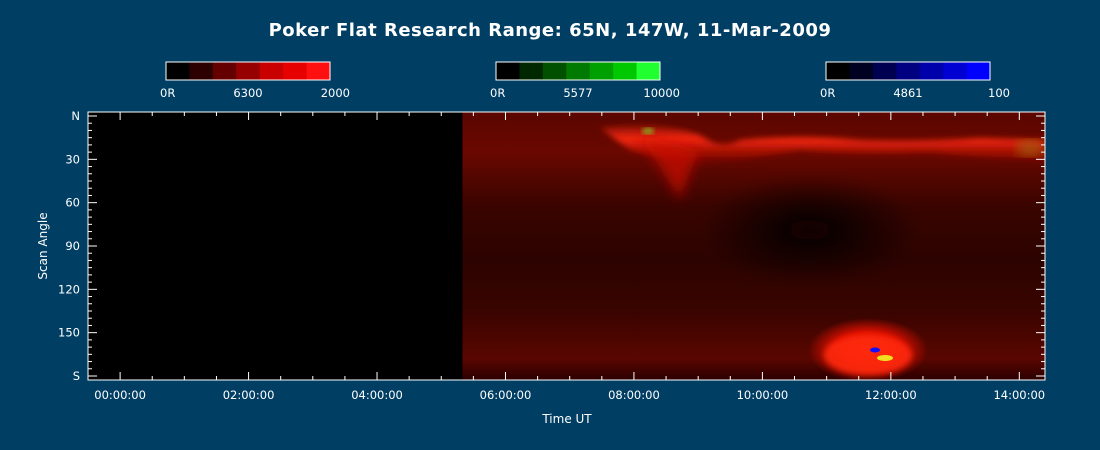  Describe the element at coordinates (506, 395) in the screenshot. I see `x-tick-label: 06:00:00` at that location.